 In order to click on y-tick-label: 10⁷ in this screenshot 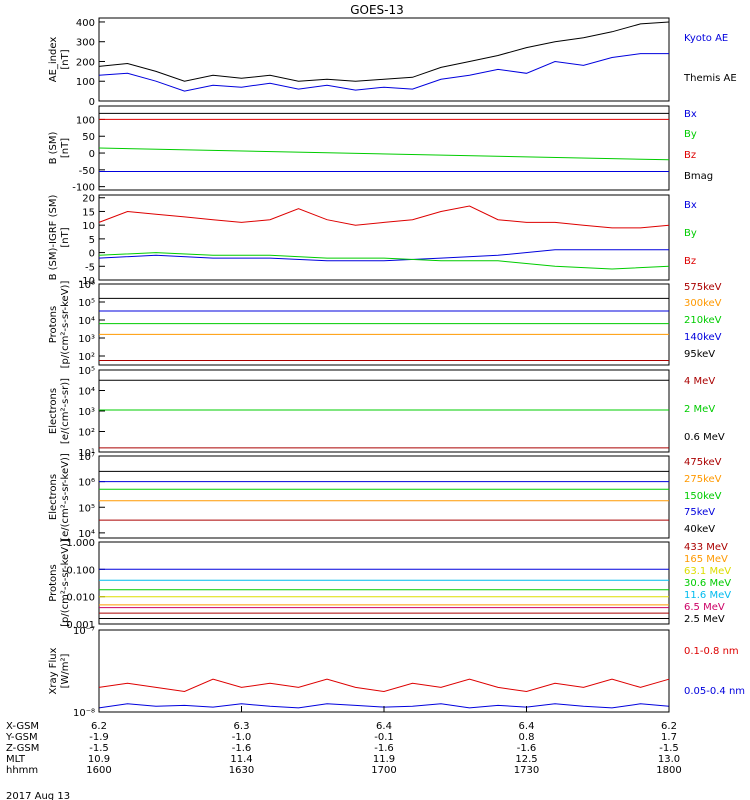, I will do `click(86, 457)`.